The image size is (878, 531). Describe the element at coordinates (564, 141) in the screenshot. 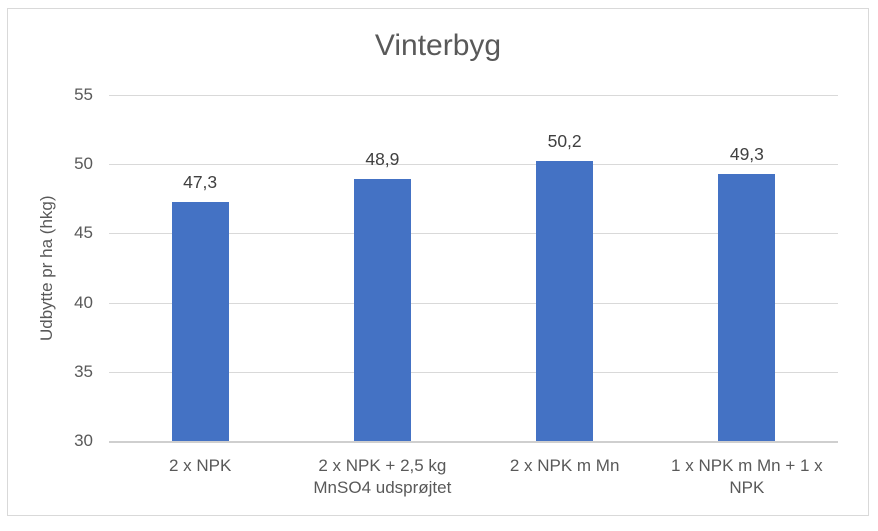

I see `data-label-3: 50,2` at that location.